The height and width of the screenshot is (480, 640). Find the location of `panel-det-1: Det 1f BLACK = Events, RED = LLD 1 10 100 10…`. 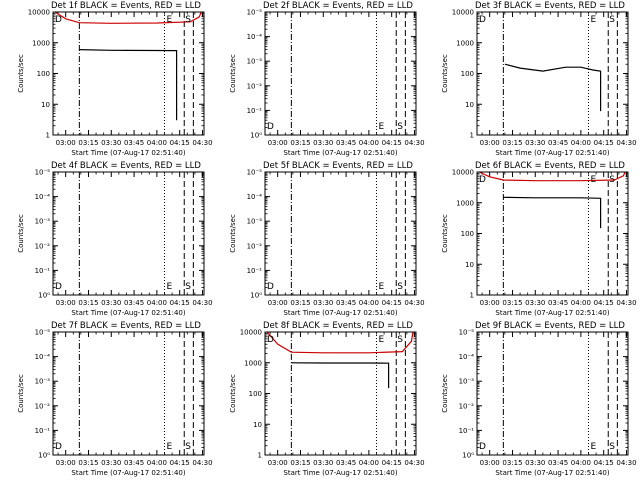

panel-det-1: Det 1f BLACK = Events, RED = LLD 1 10 100 10… is located at coordinates (115, 79).